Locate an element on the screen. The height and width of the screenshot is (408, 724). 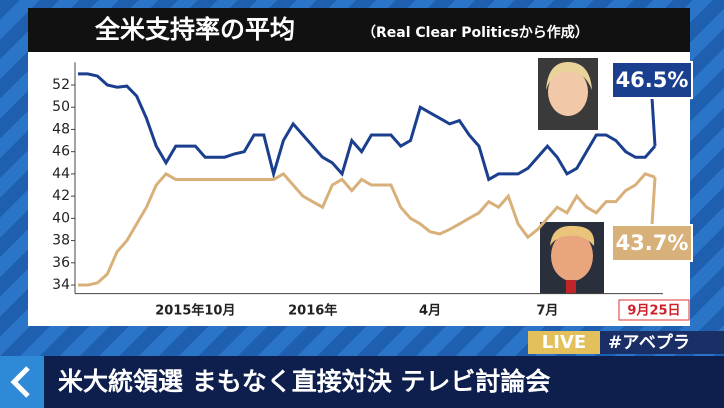
y-tick-label: 34 is located at coordinates (61, 285).